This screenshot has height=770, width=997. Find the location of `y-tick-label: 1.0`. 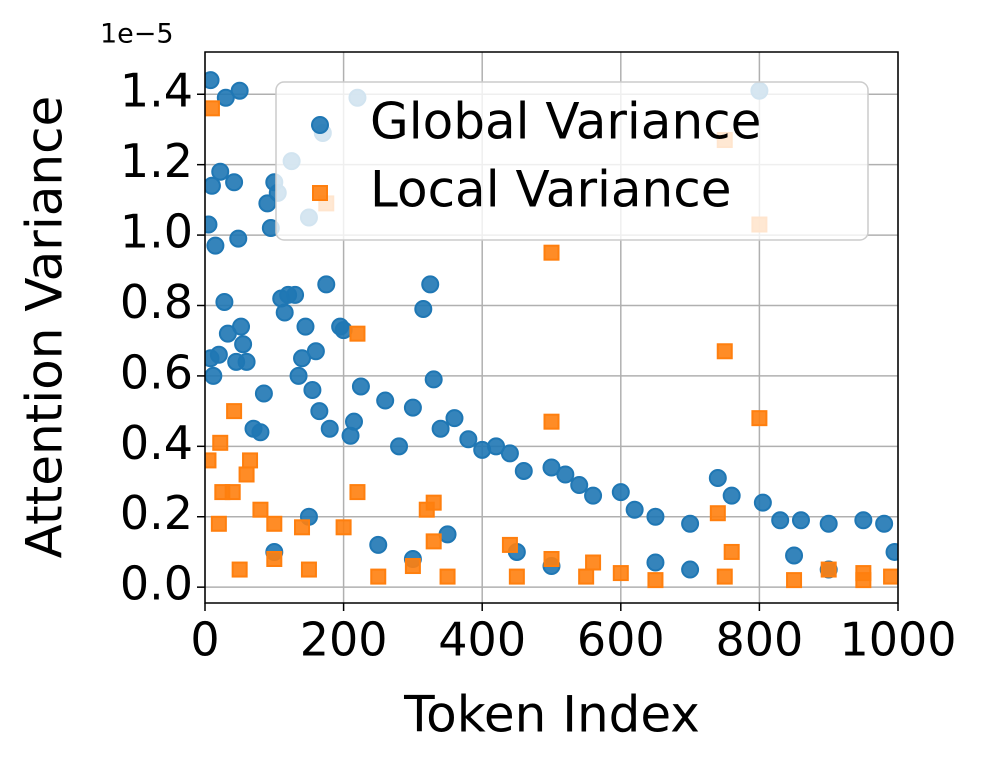

y-tick-label: 1.0 is located at coordinates (156, 232).